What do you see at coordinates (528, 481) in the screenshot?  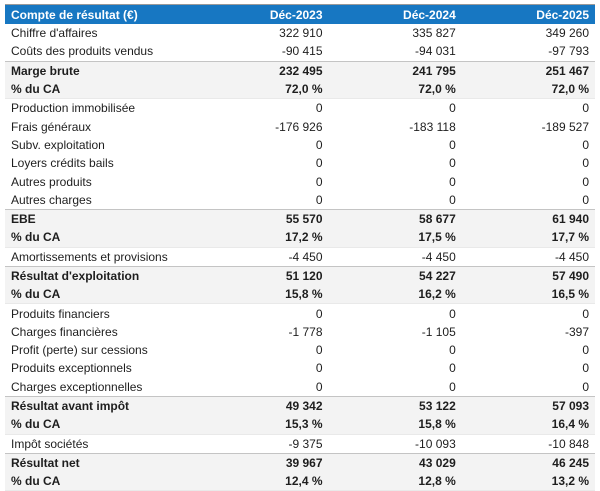 I see `row-value: 13,2 %` at bounding box center [528, 481].